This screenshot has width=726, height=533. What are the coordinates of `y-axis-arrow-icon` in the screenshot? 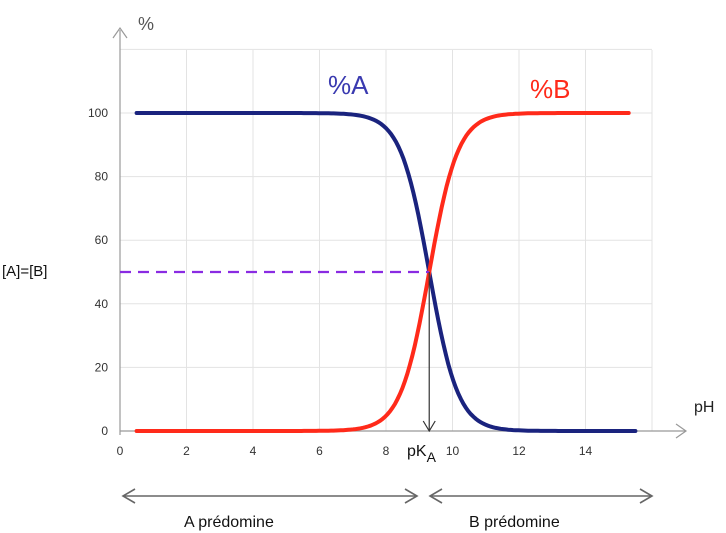 It's located at (120, 32).